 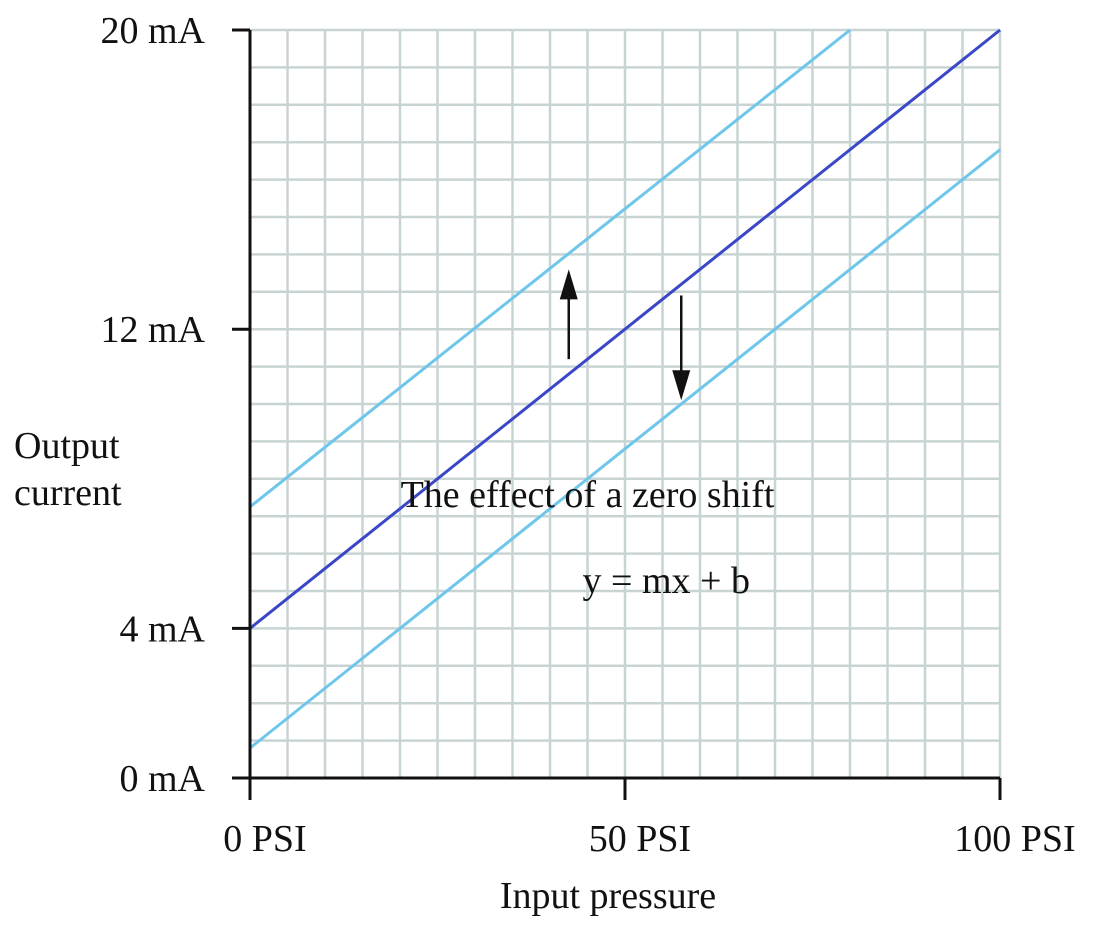 I want to click on annotation-text: y = mx + b, so click(x=666, y=581).